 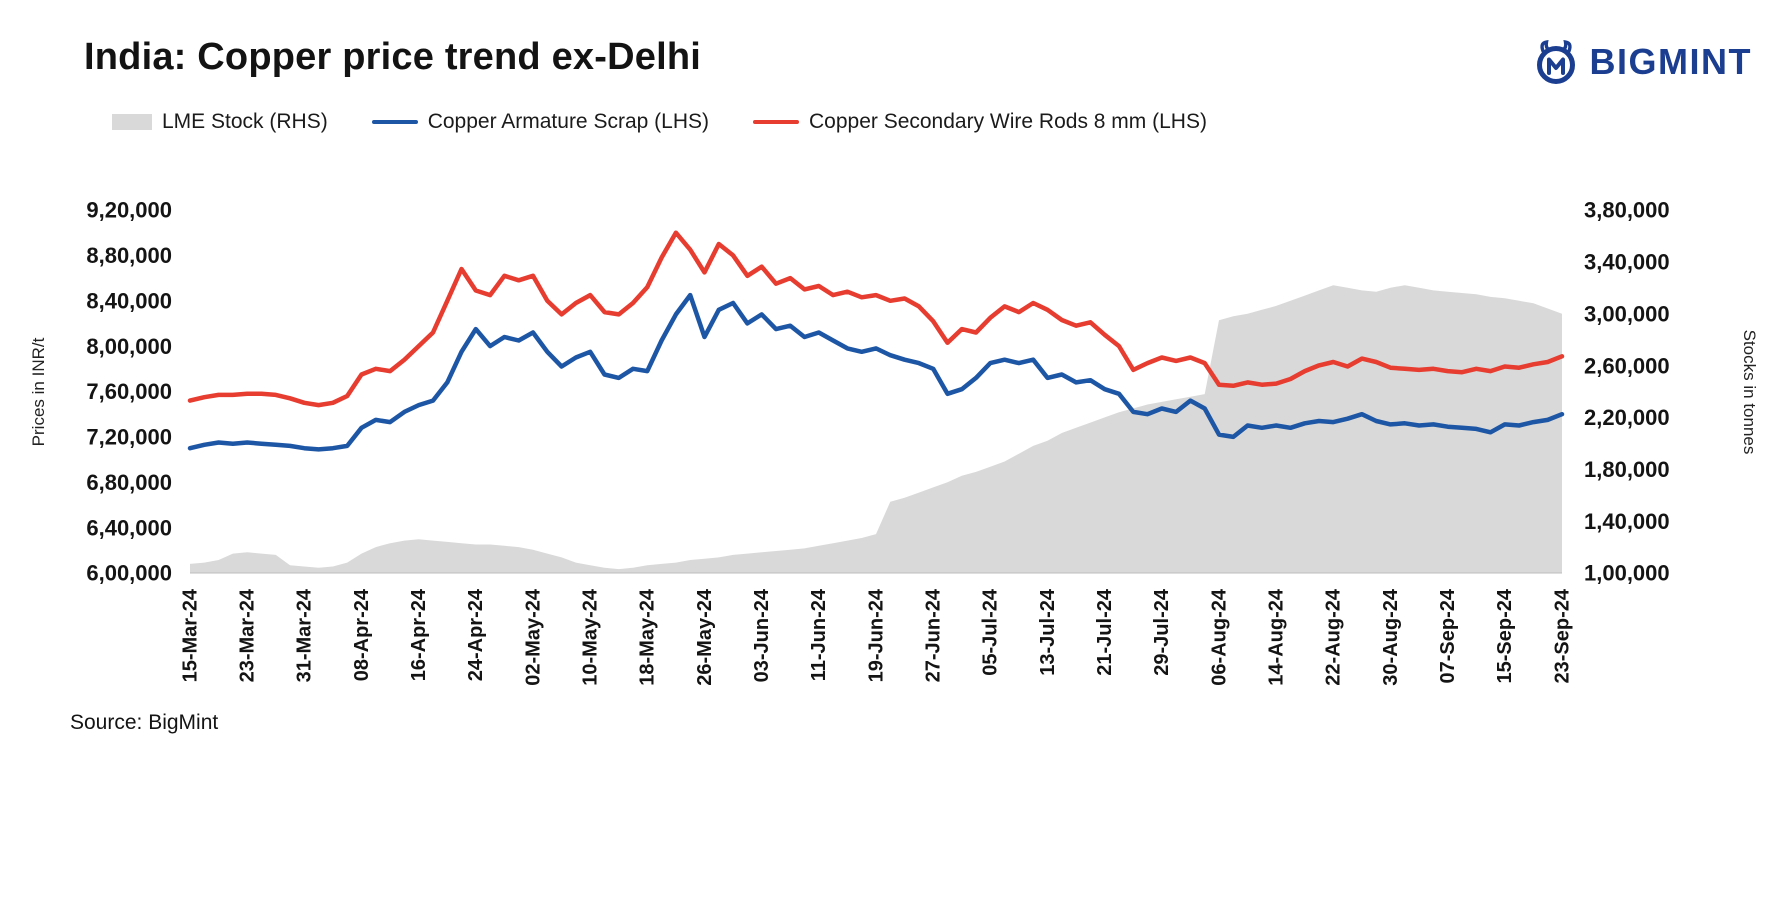 I want to click on legend-label: Copper Armature Scrap (LHS), so click(x=568, y=121).